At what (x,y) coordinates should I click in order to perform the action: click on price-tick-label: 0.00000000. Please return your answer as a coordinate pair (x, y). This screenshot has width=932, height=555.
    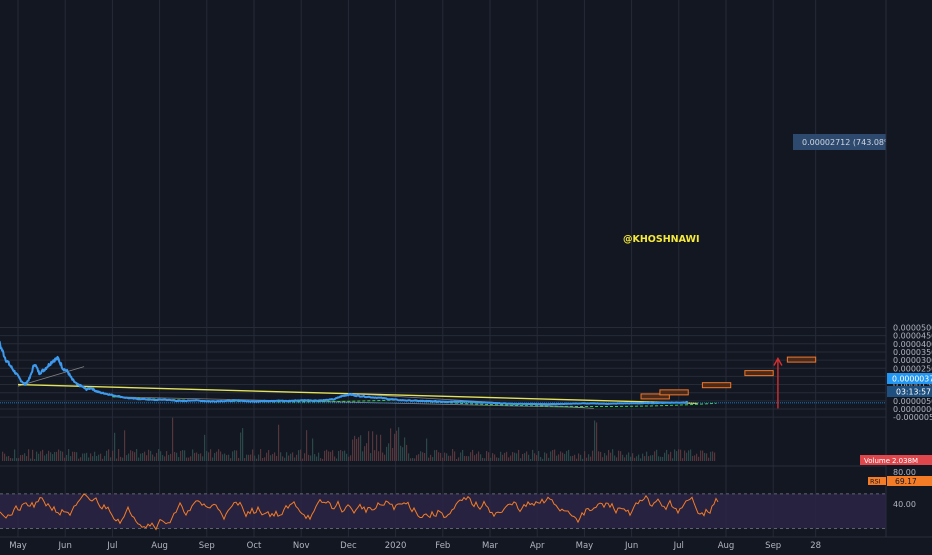
    Looking at the image, I should click on (912, 409).